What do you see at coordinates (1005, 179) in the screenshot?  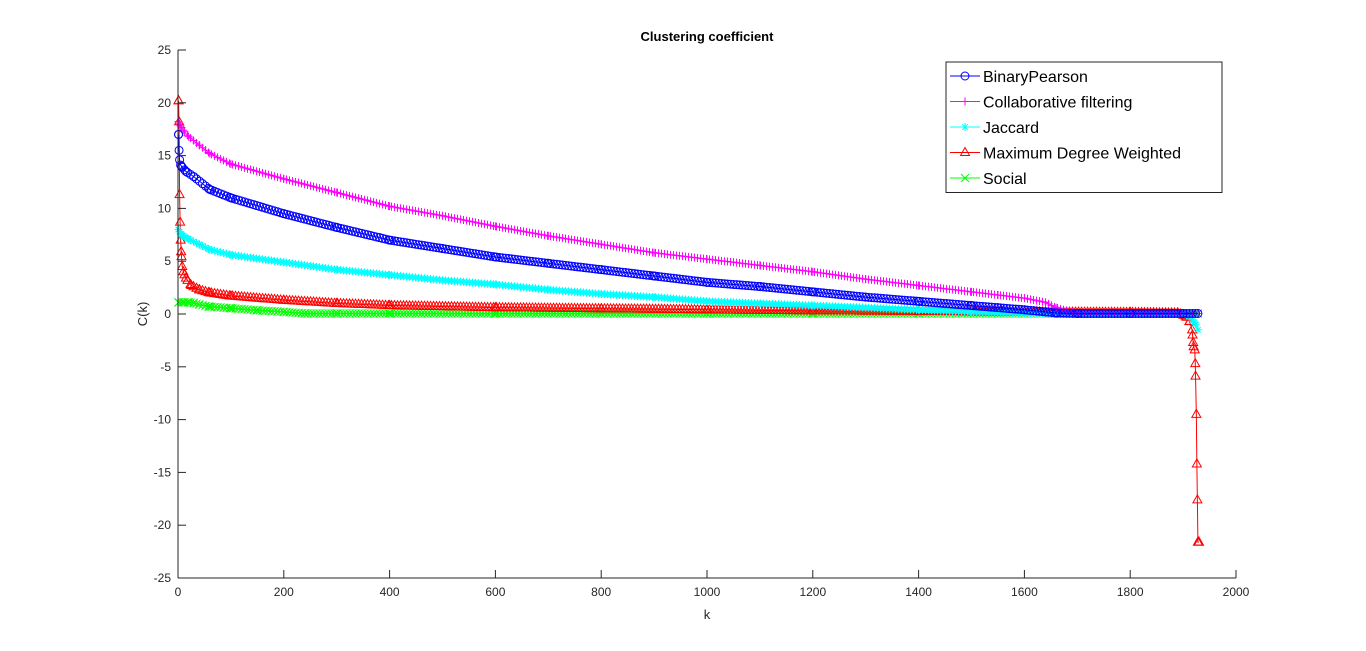 I see `legend-label: Social` at bounding box center [1005, 179].